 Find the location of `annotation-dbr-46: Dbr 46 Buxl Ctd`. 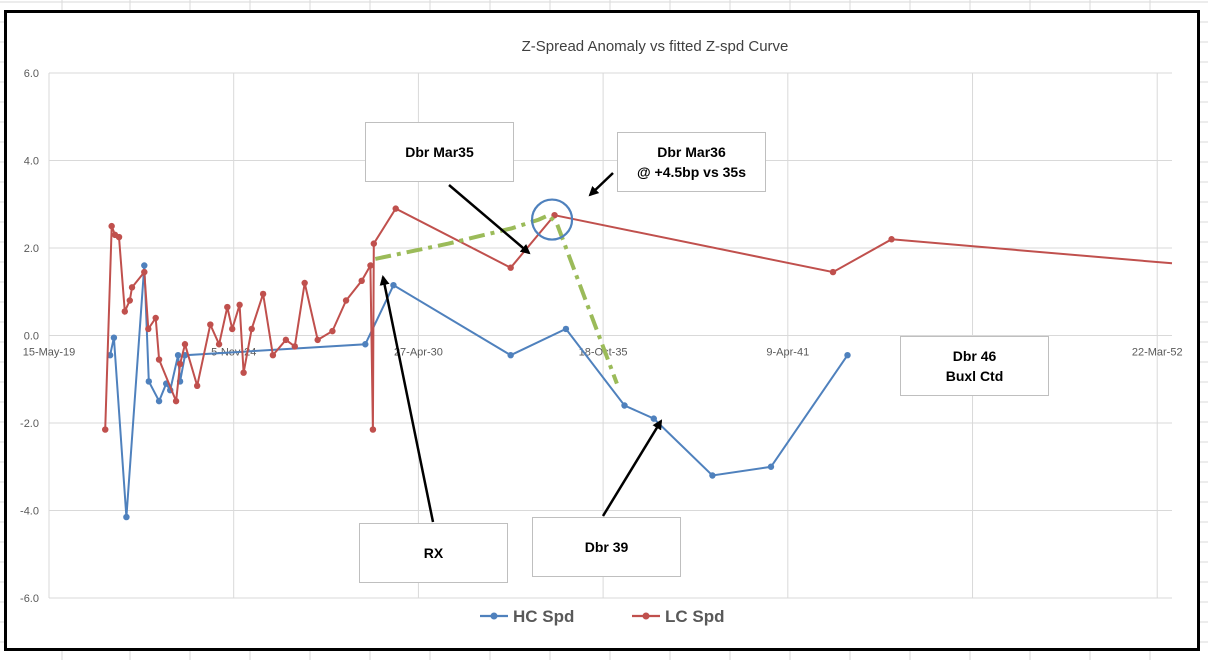

annotation-dbr-46: Dbr 46 Buxl Ctd is located at coordinates (974, 366).